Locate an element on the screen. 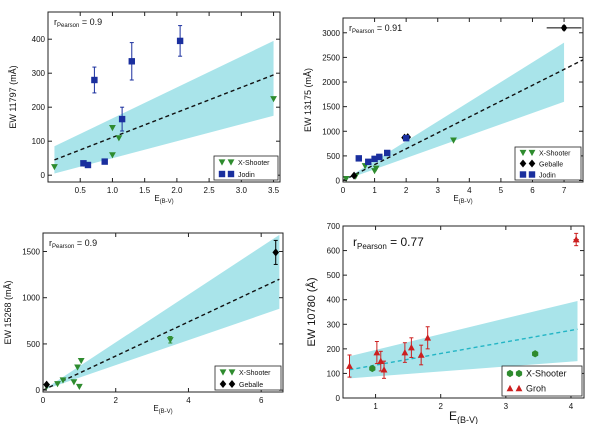 The height and width of the screenshot is (424, 600). pearson-annotation: rPearson = 0.77 is located at coordinates (388, 243).